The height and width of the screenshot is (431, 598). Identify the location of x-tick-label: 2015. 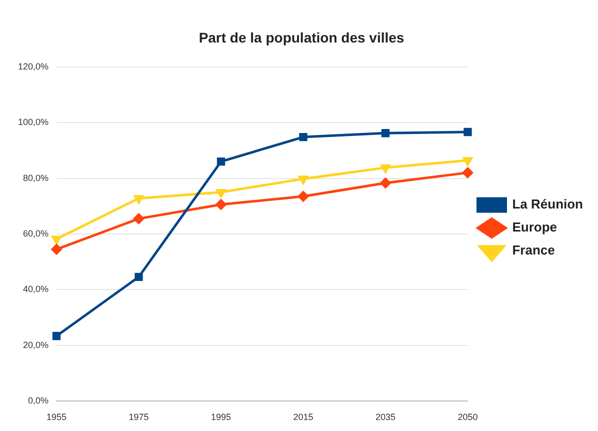
(303, 417).